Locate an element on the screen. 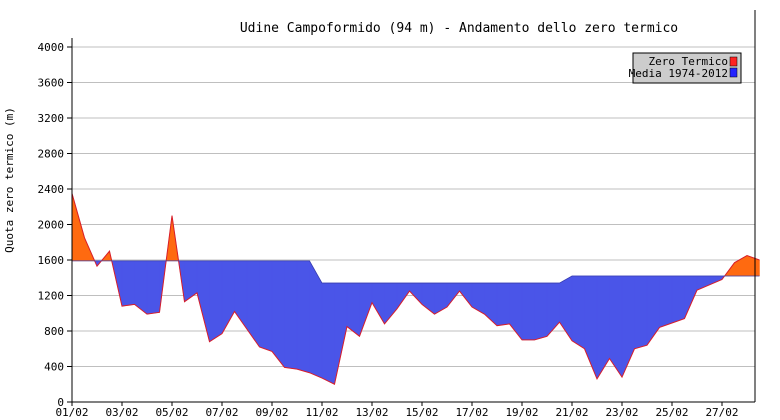 The height and width of the screenshot is (420, 780). x-tick-label: 13/02 is located at coordinates (371, 412).